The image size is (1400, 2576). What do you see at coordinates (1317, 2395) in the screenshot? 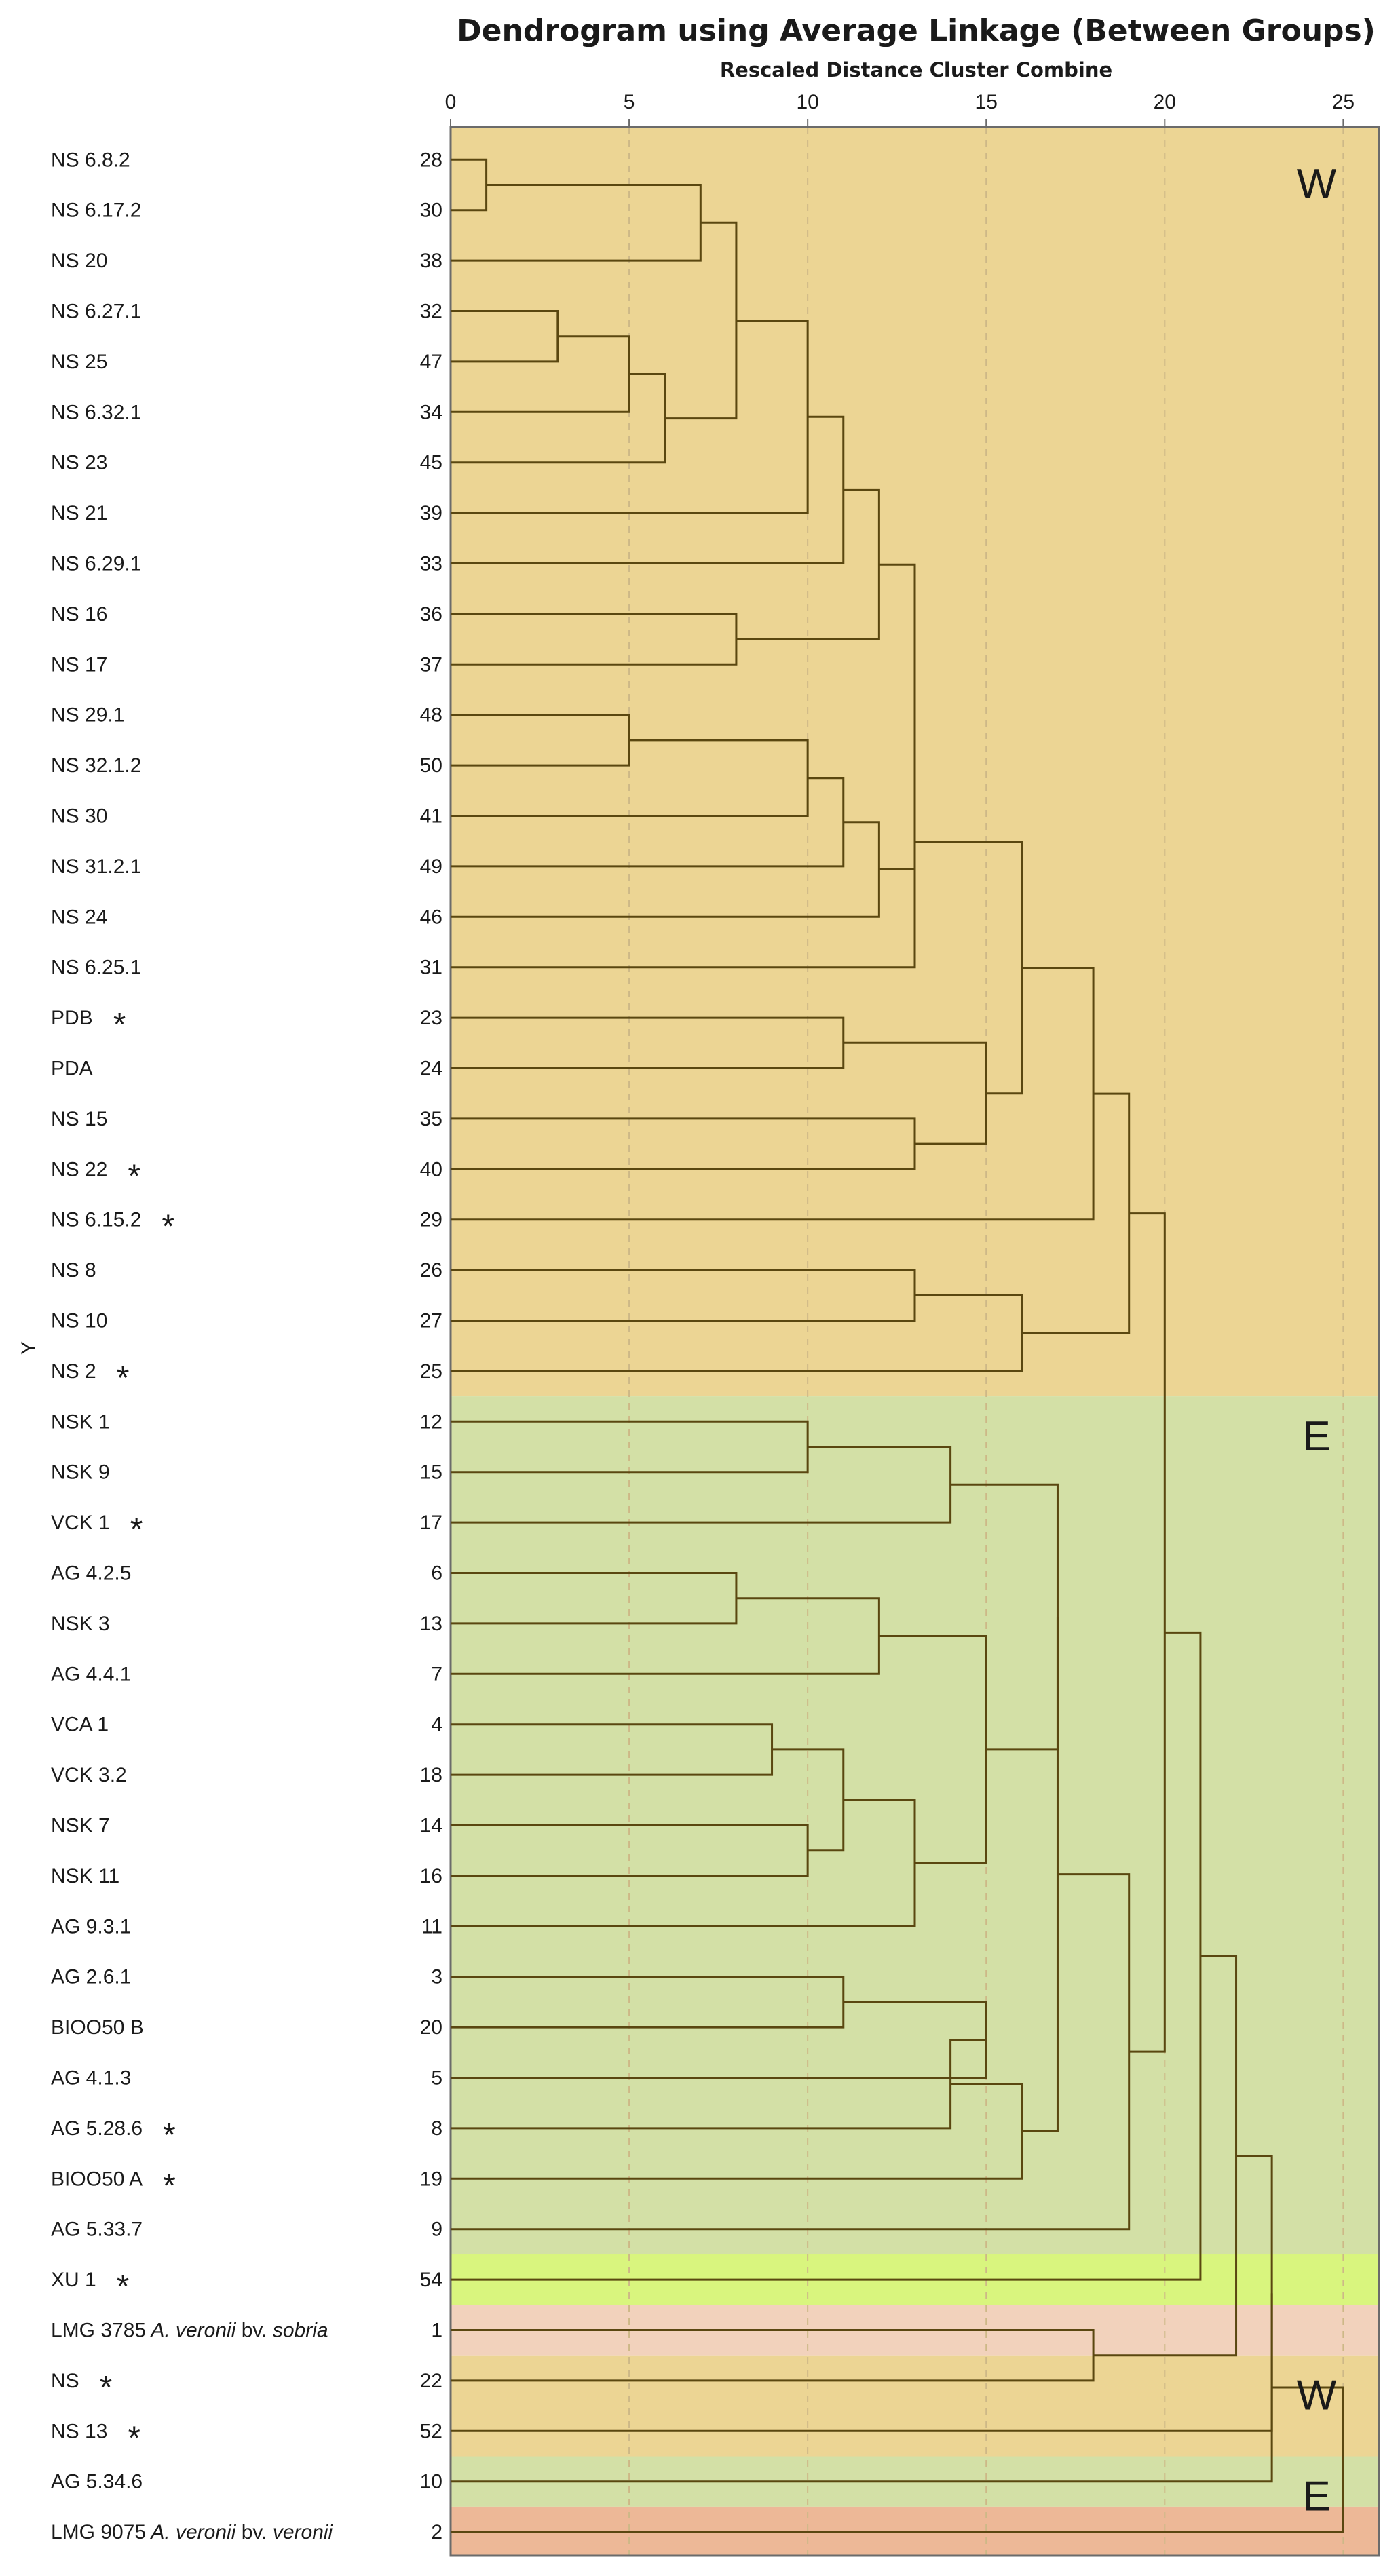
I see `group-tag-4: W` at bounding box center [1317, 2395].